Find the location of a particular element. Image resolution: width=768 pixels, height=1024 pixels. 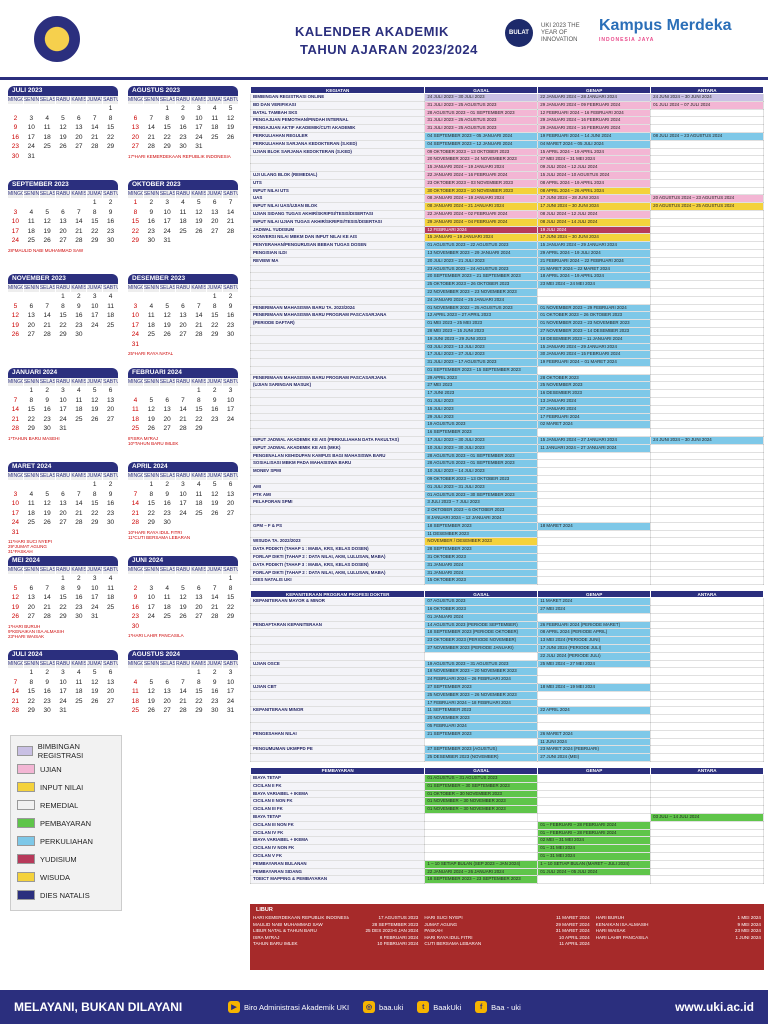

website-link: www.uki.ac.id is located at coordinates (714, 1007).